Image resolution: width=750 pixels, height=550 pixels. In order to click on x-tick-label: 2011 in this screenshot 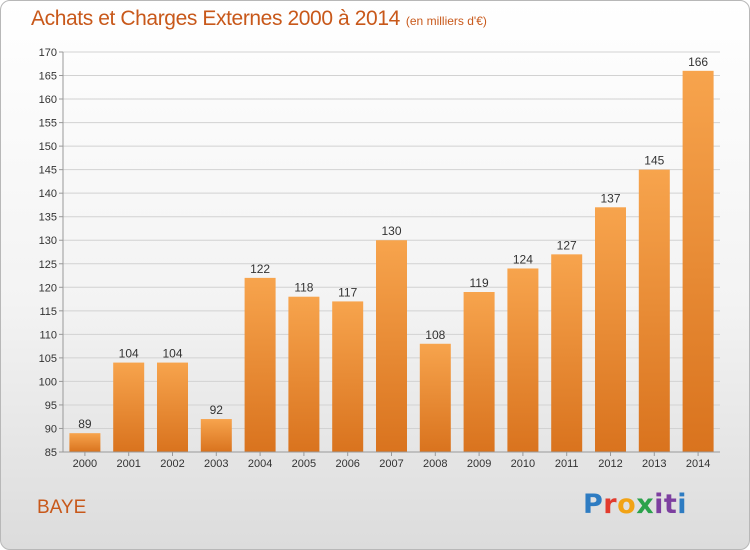, I will do `click(567, 464)`.